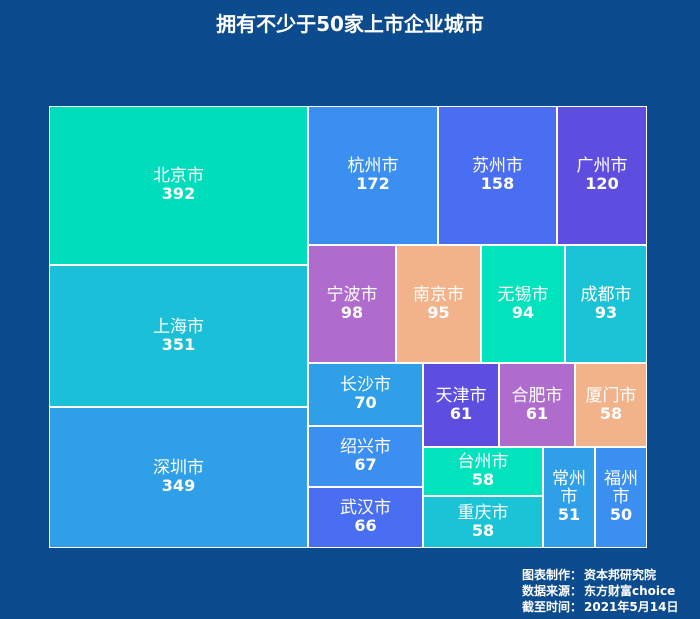 The height and width of the screenshot is (619, 700). What do you see at coordinates (461, 395) in the screenshot?
I see `cell-city-label: 天津市` at bounding box center [461, 395].